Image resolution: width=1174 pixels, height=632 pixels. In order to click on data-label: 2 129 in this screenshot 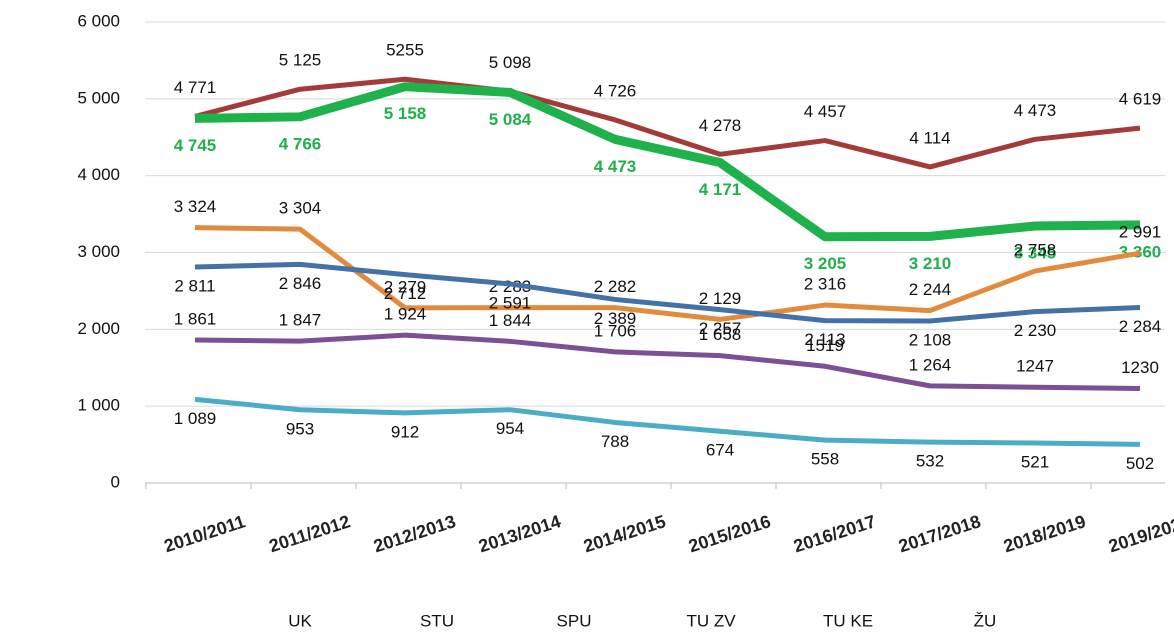, I will do `click(720, 298)`.